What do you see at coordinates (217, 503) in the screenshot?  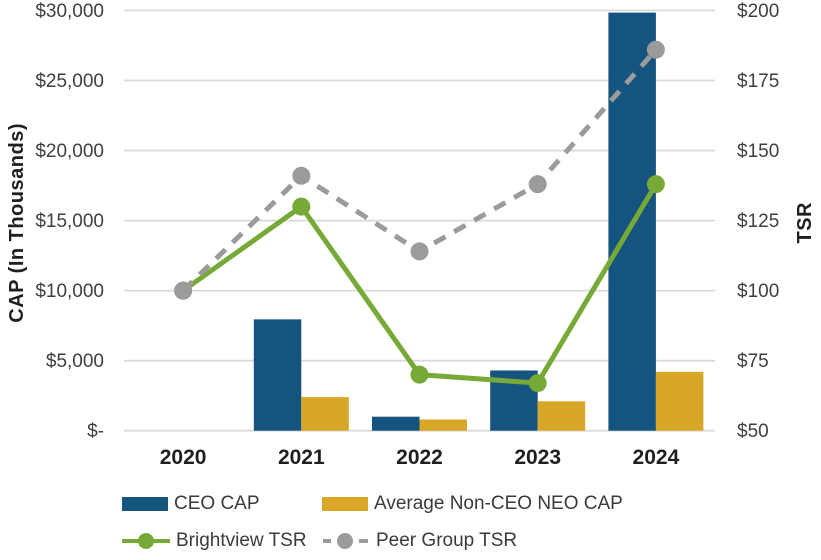 I see `legend-label-ceo-cap: CEO CAP` at bounding box center [217, 503].